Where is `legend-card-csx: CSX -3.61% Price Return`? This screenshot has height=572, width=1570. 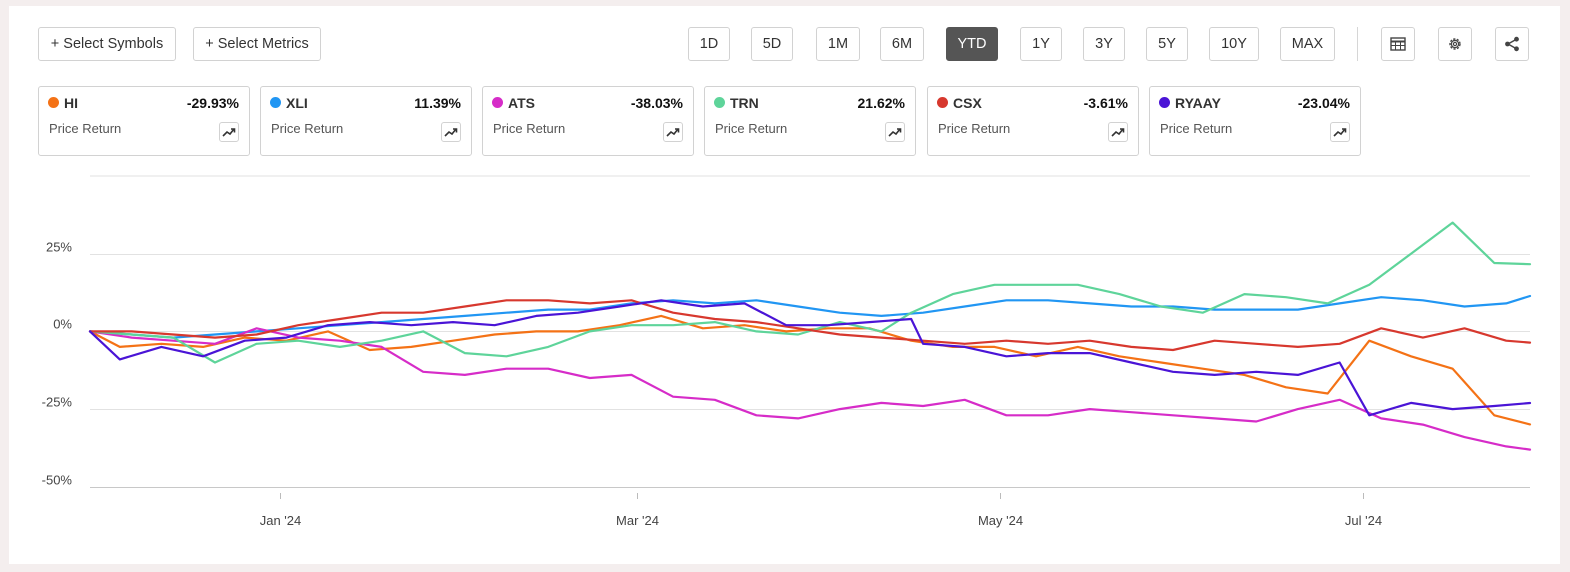 legend-card-csx: CSX -3.61% Price Return is located at coordinates (1033, 121).